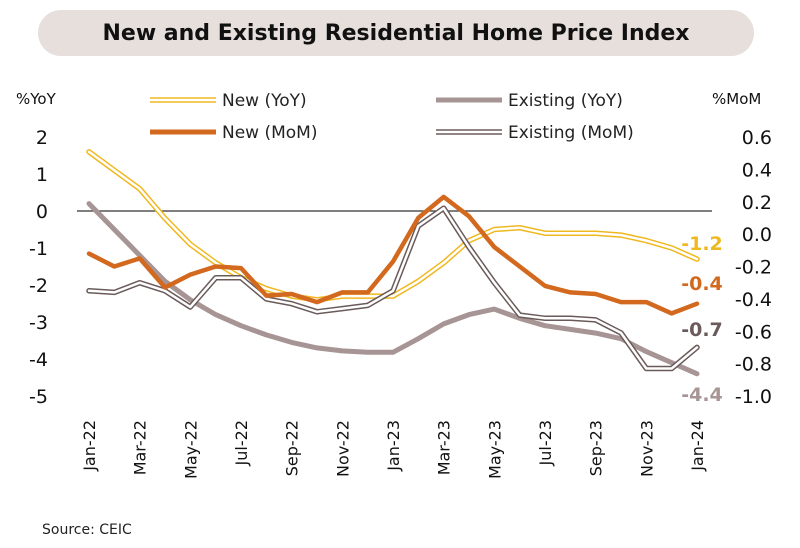  What do you see at coordinates (753, 300) in the screenshot?
I see `y-tick-right: -0.4` at bounding box center [753, 300].